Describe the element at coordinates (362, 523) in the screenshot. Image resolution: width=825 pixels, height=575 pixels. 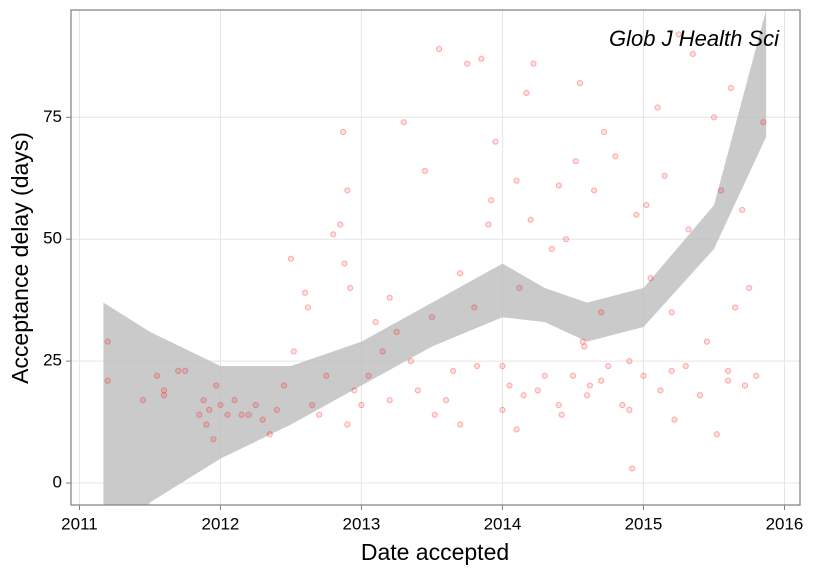
I see `x-tick-label: 2013` at that location.